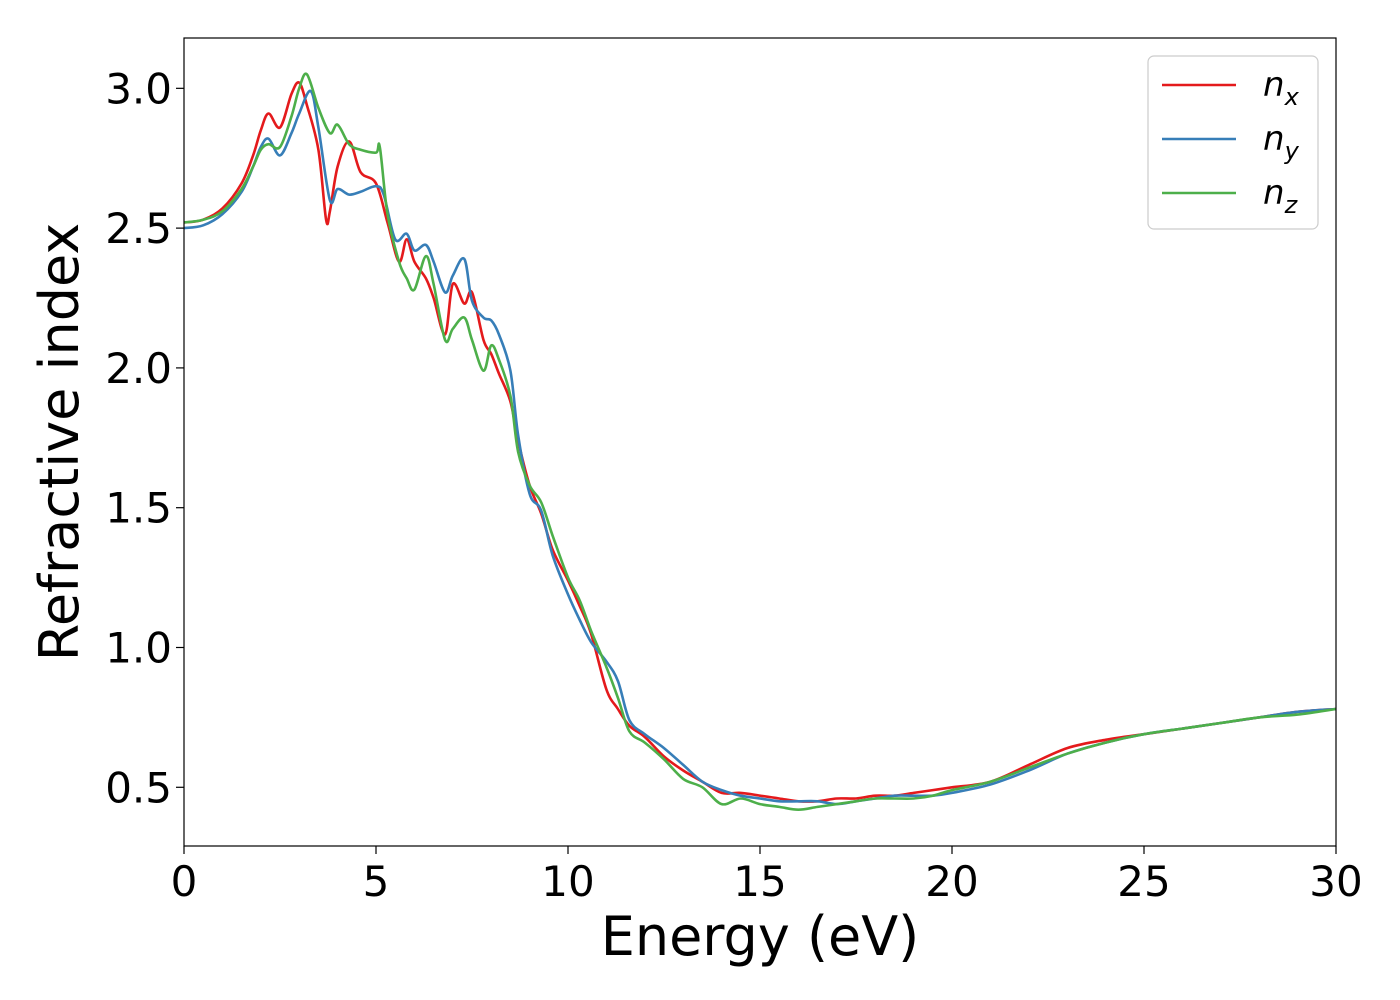 The height and width of the screenshot is (1000, 1400). What do you see at coordinates (951, 881) in the screenshot?
I see `x-tick-label: 20` at bounding box center [951, 881].